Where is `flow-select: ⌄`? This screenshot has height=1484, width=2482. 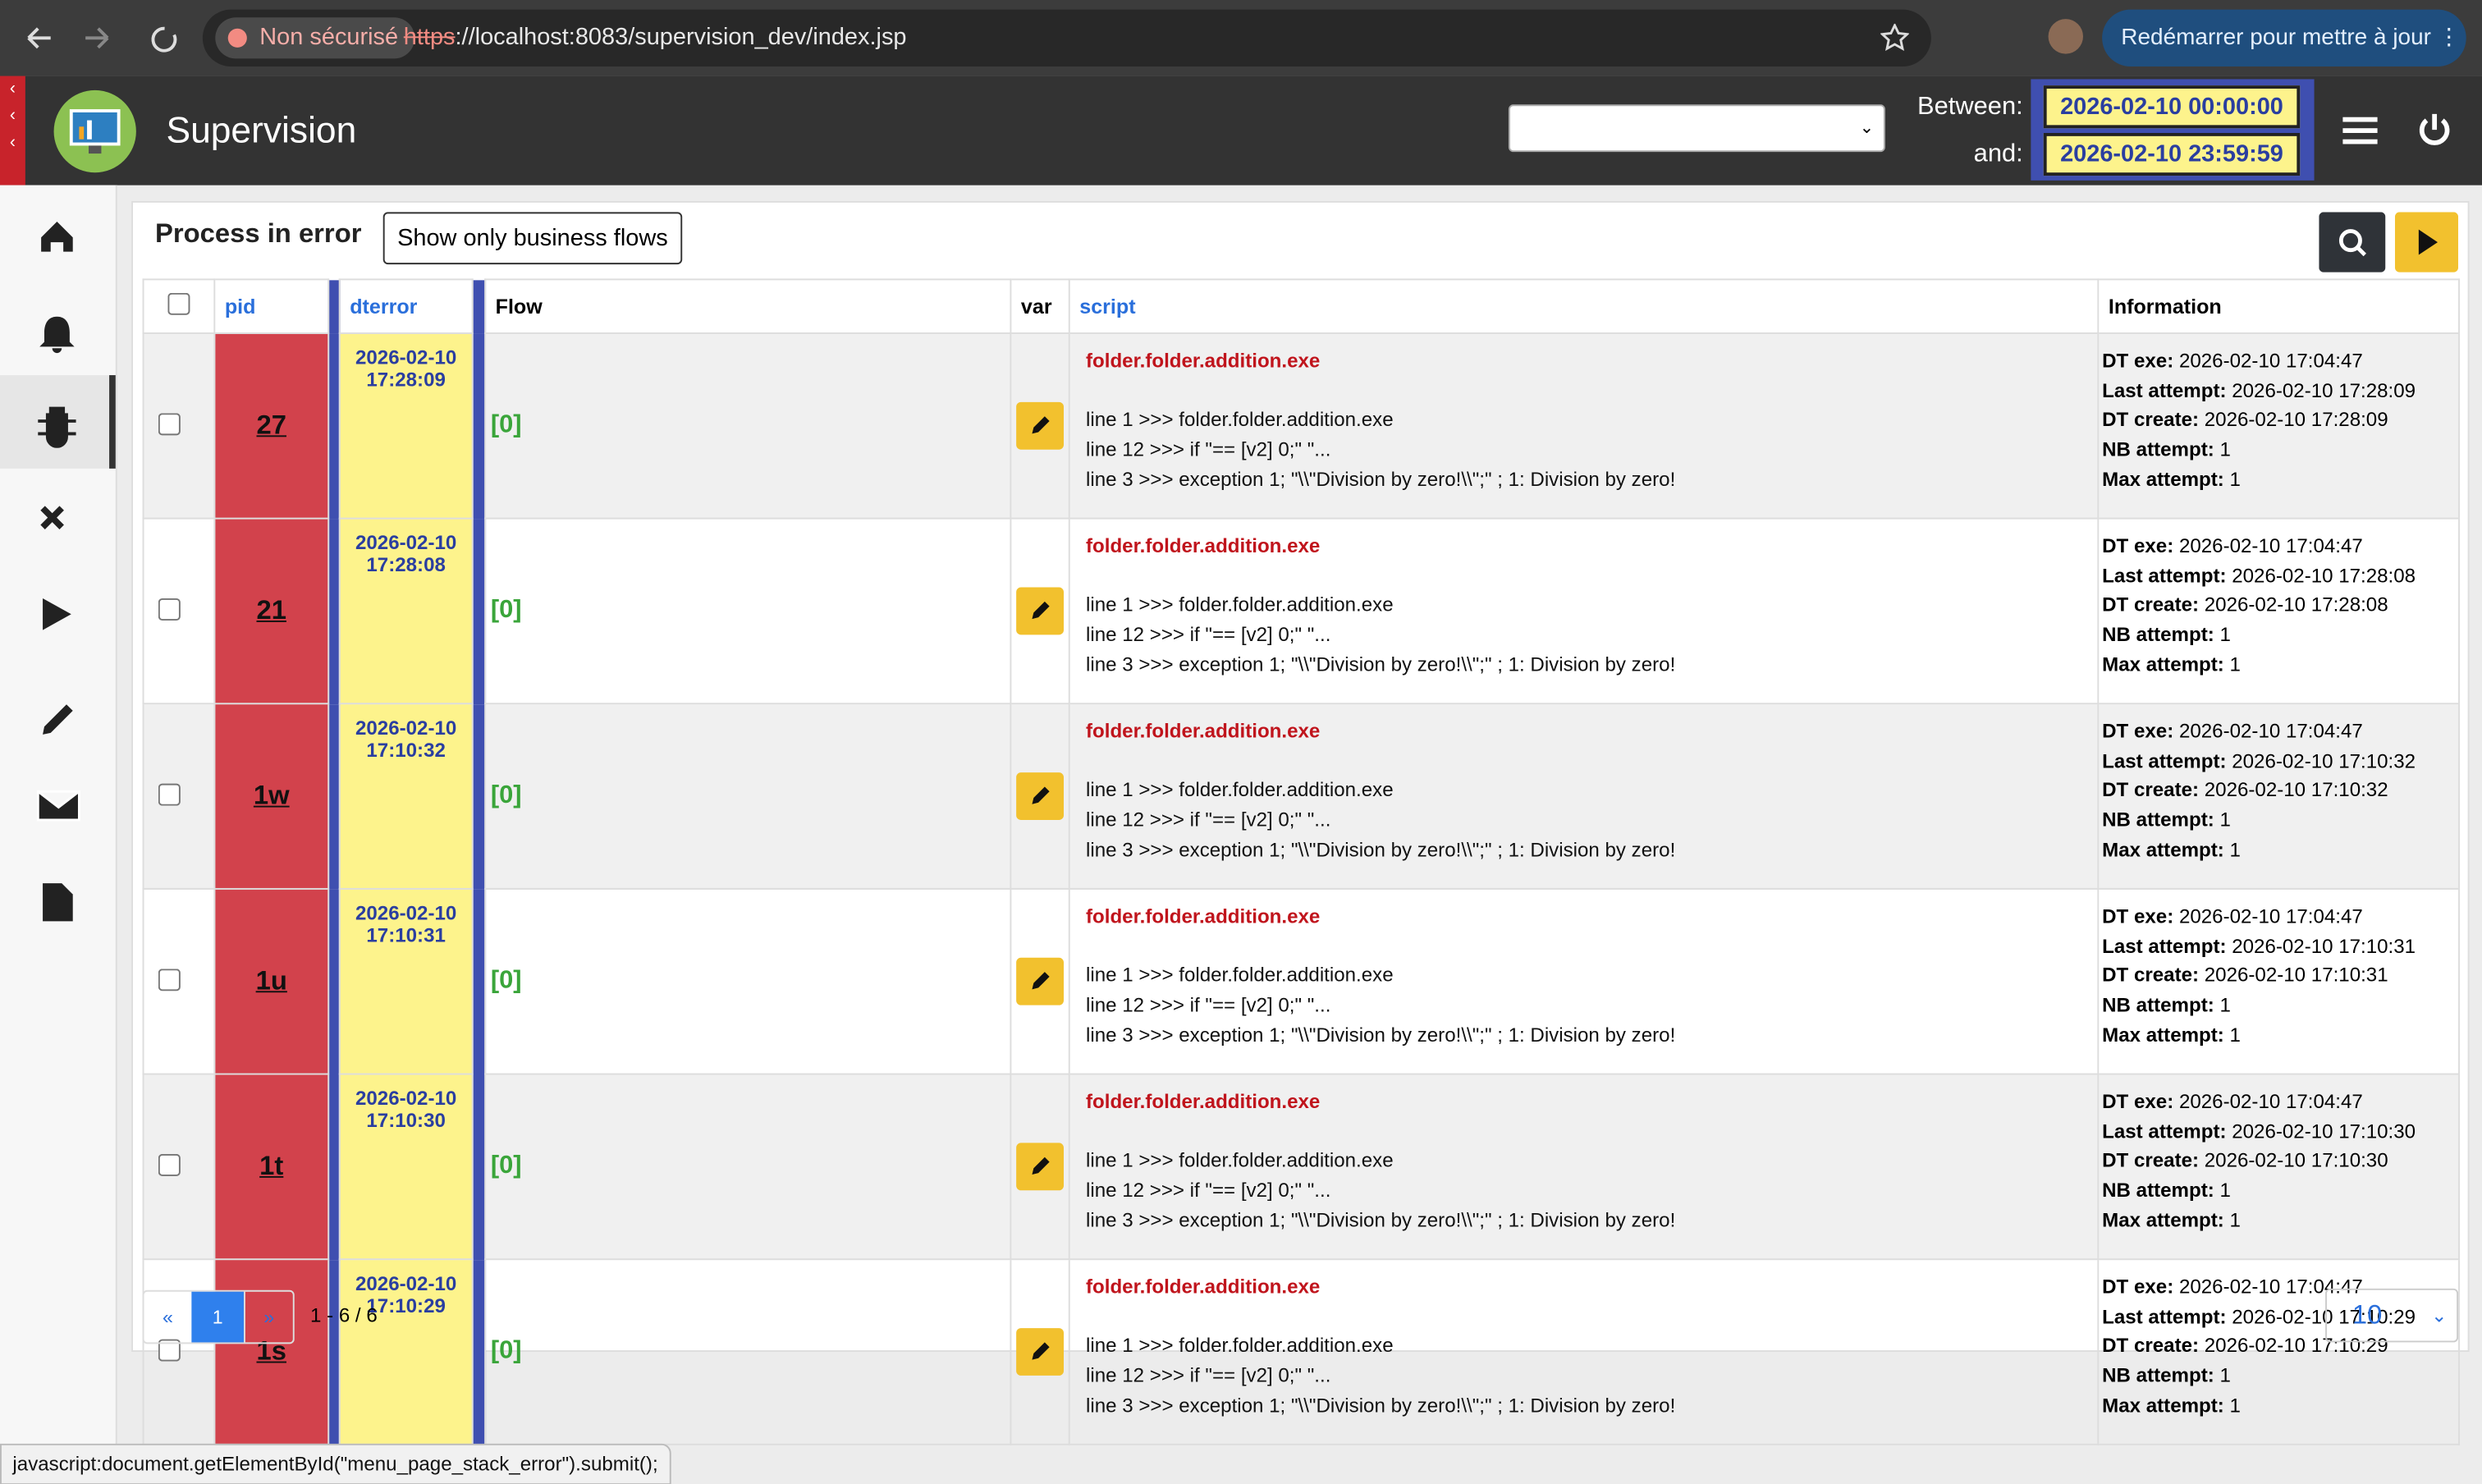 flow-select: ⌄ is located at coordinates (1697, 128).